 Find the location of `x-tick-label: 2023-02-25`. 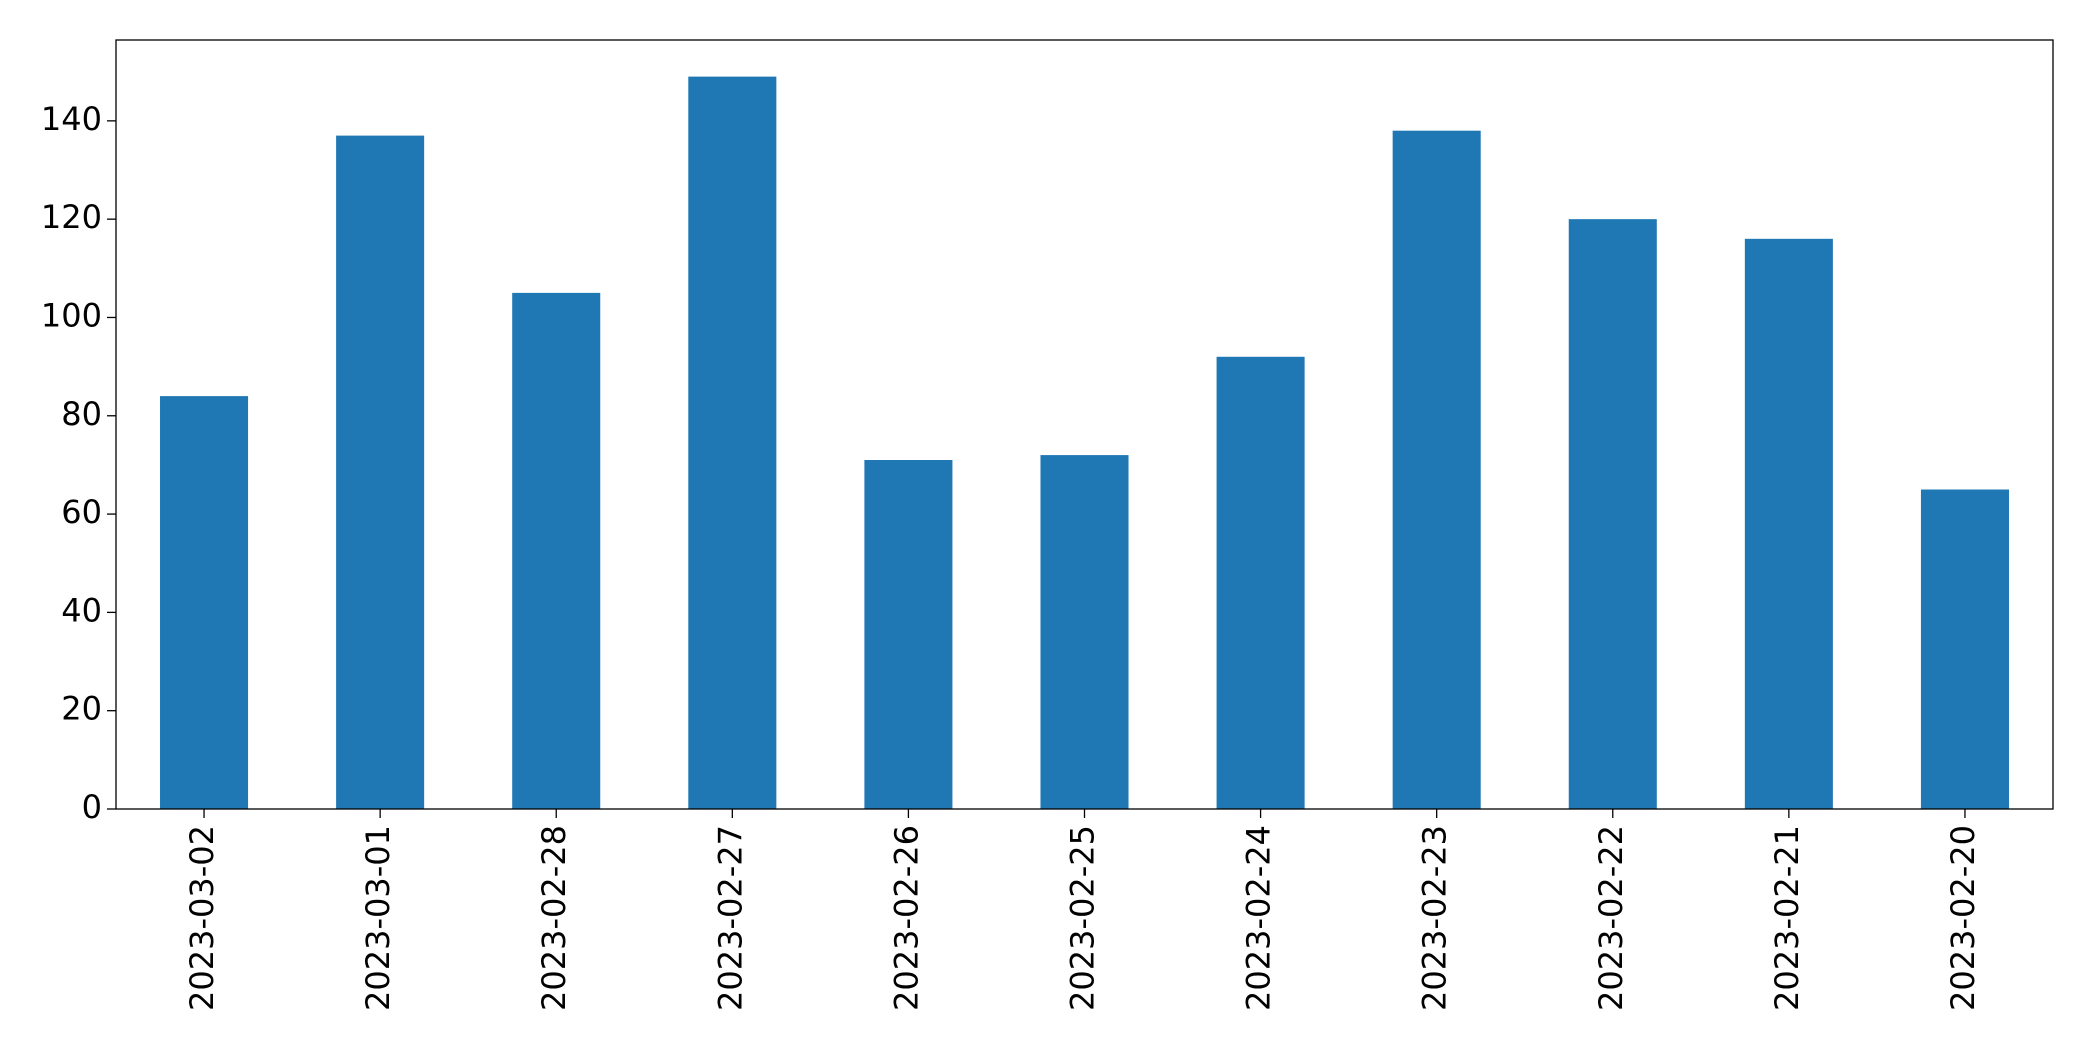

x-tick-label: 2023-02-25 is located at coordinates (1083, 918).